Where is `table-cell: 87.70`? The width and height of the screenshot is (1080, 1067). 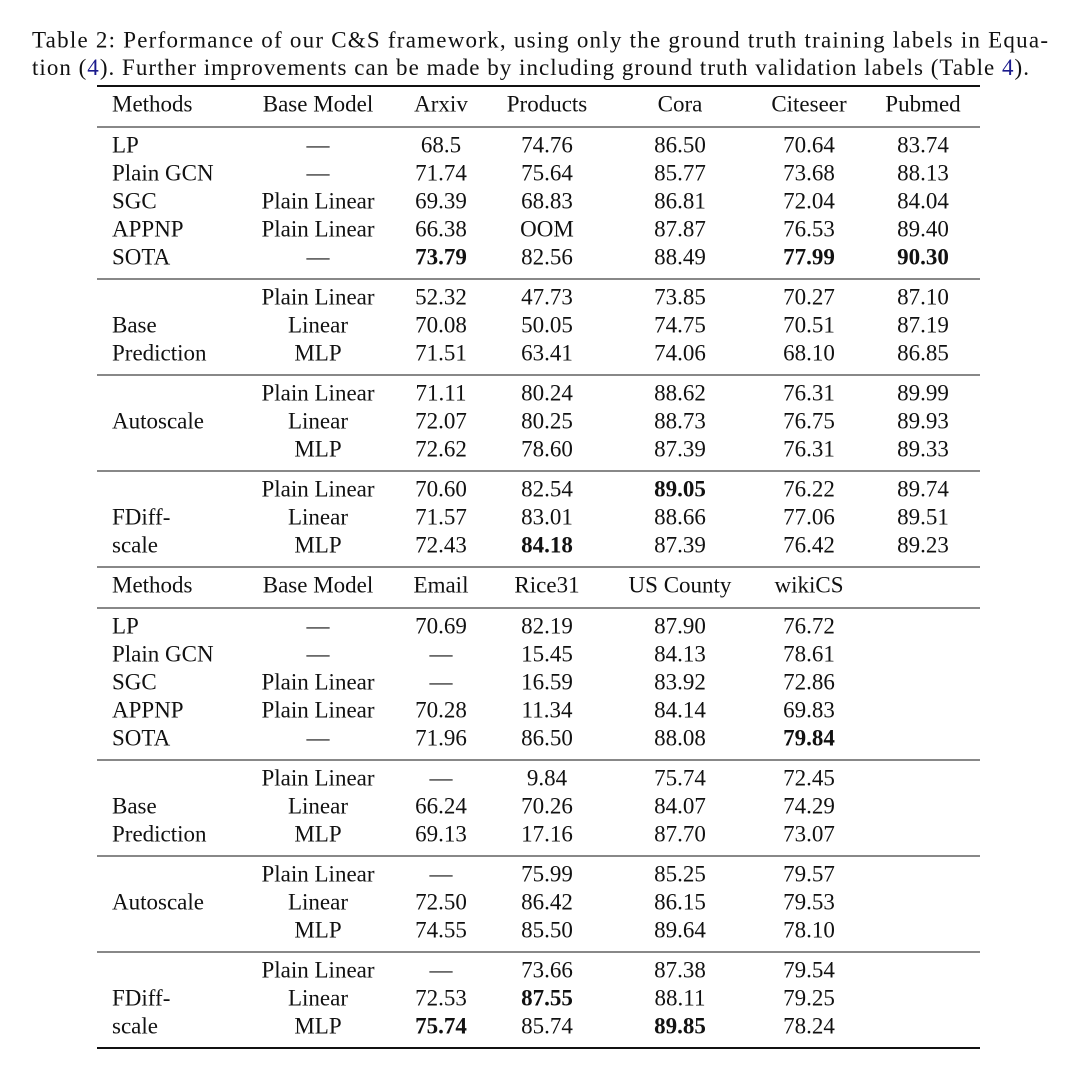
table-cell: 87.70 is located at coordinates (680, 833).